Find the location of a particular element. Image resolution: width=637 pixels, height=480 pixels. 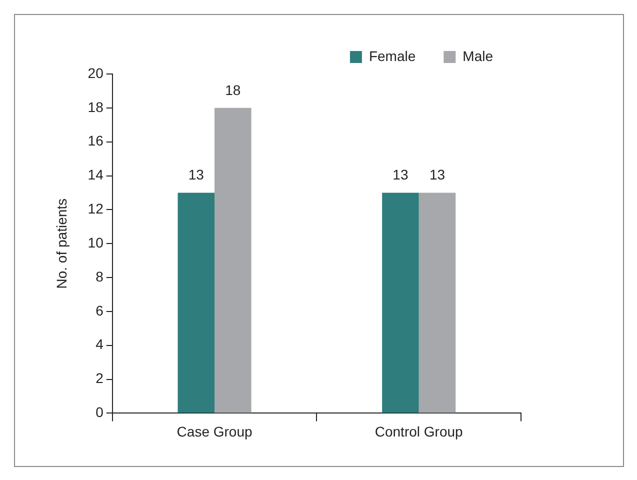

y-tick-label: 2 is located at coordinates (100, 378).